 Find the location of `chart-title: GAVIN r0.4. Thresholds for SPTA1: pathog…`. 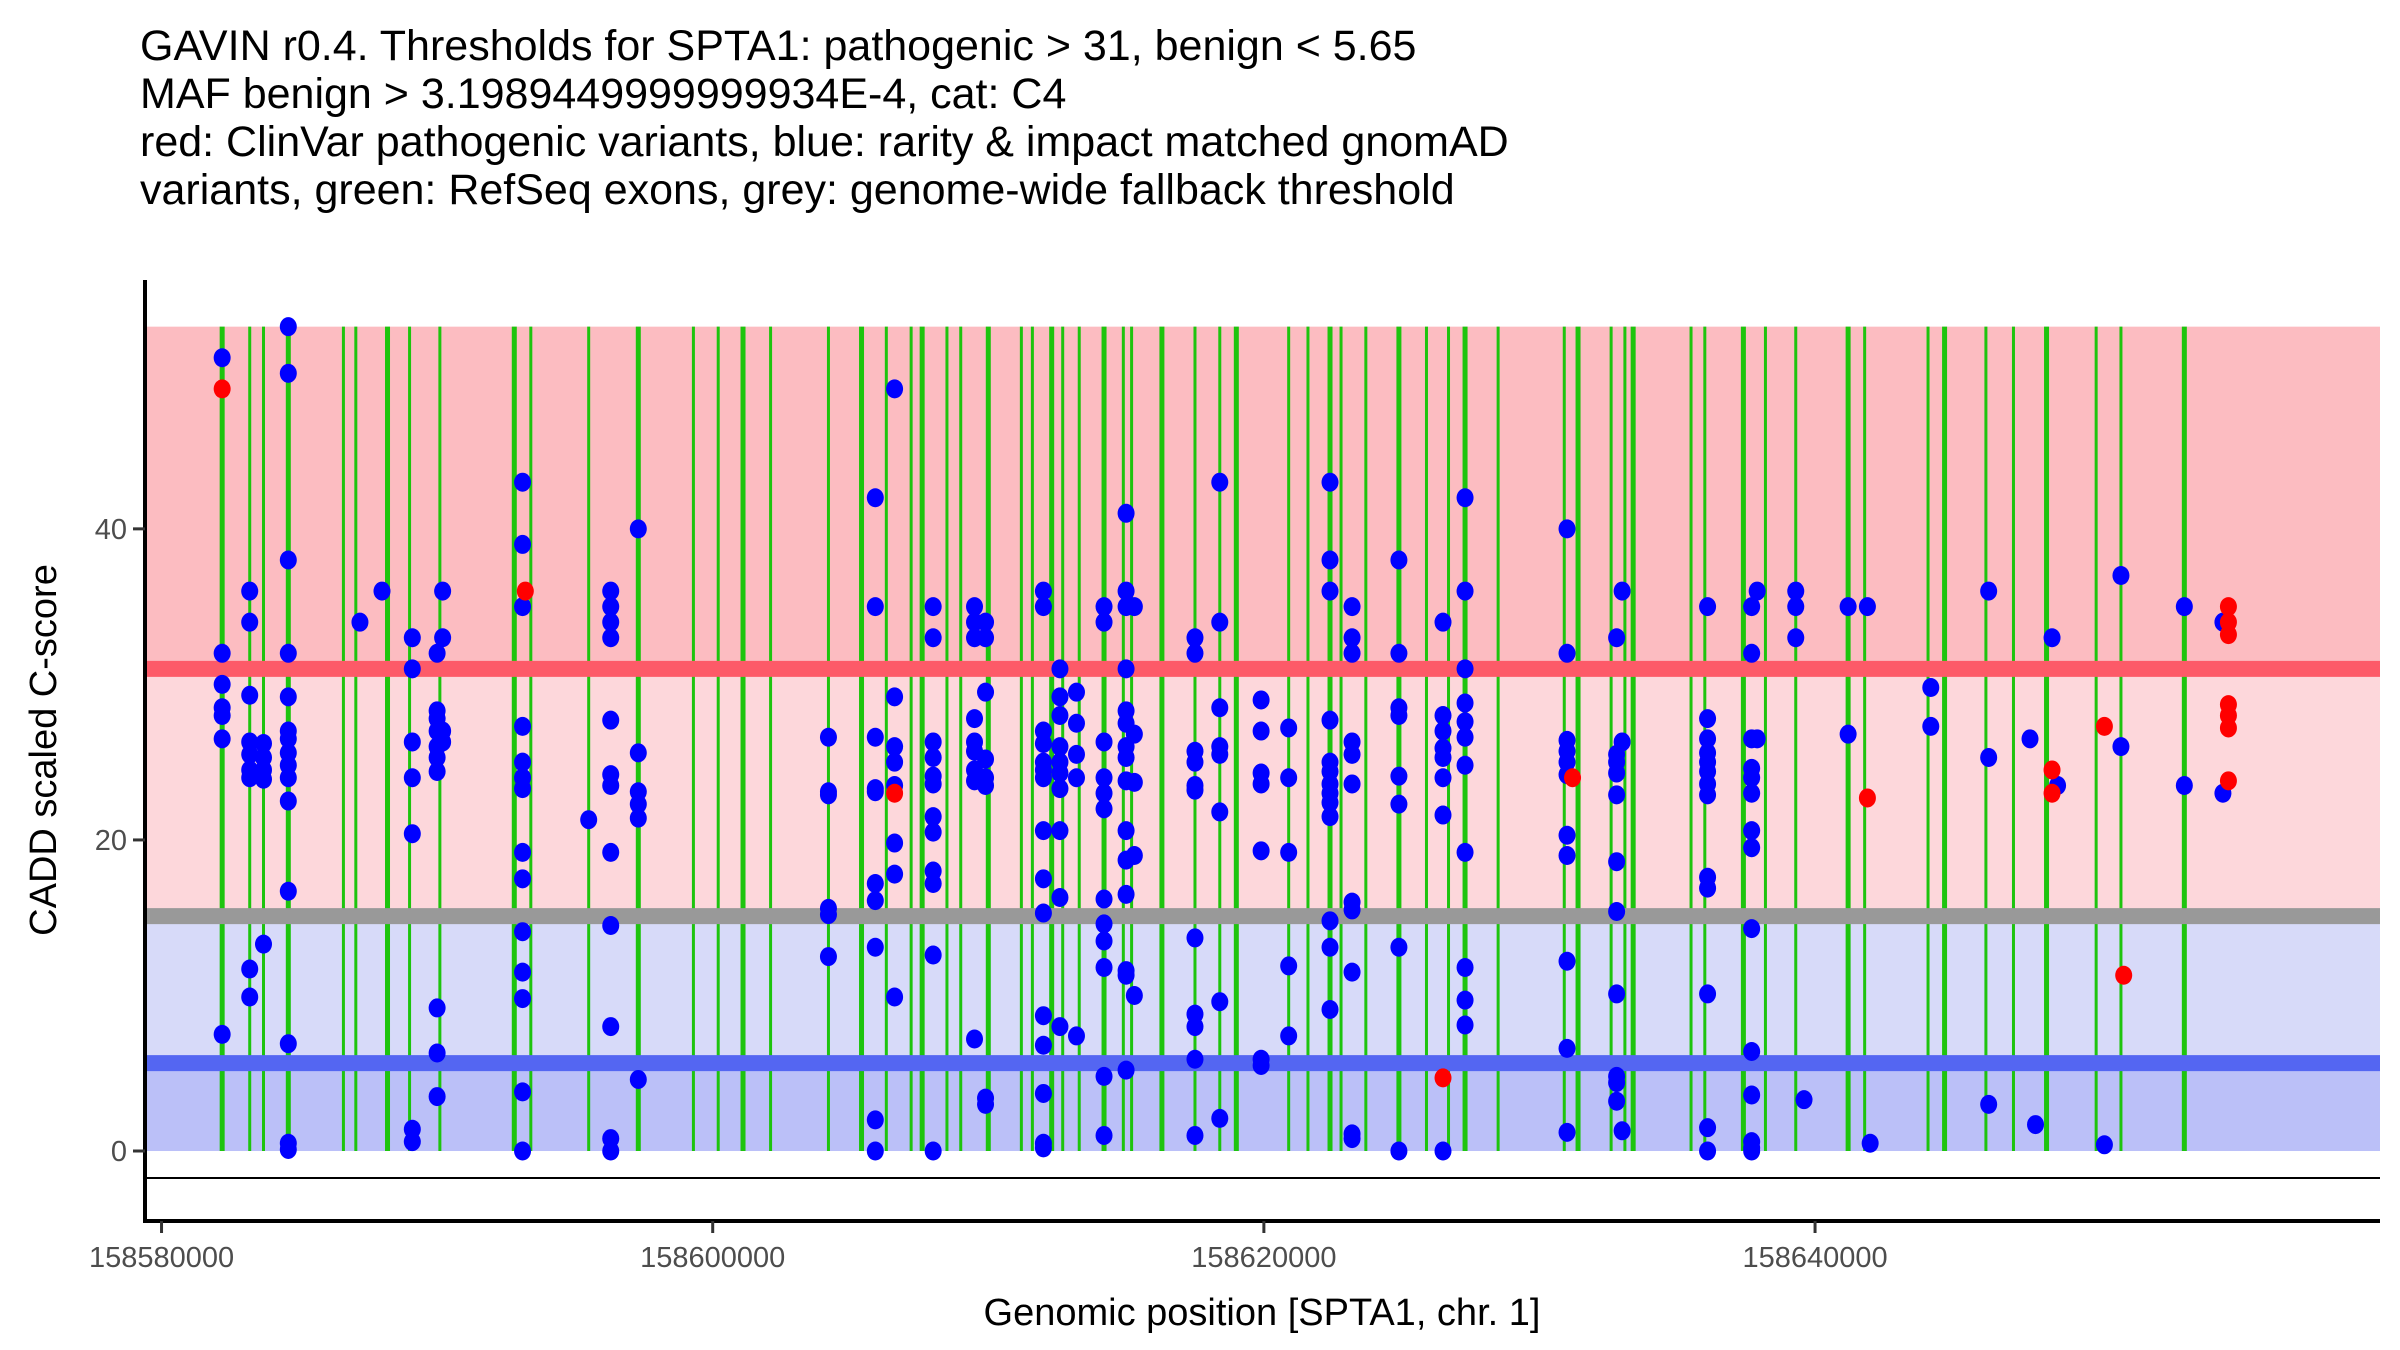

chart-title: GAVIN r0.4. Thresholds for SPTA1: pathog… is located at coordinates (824, 118).